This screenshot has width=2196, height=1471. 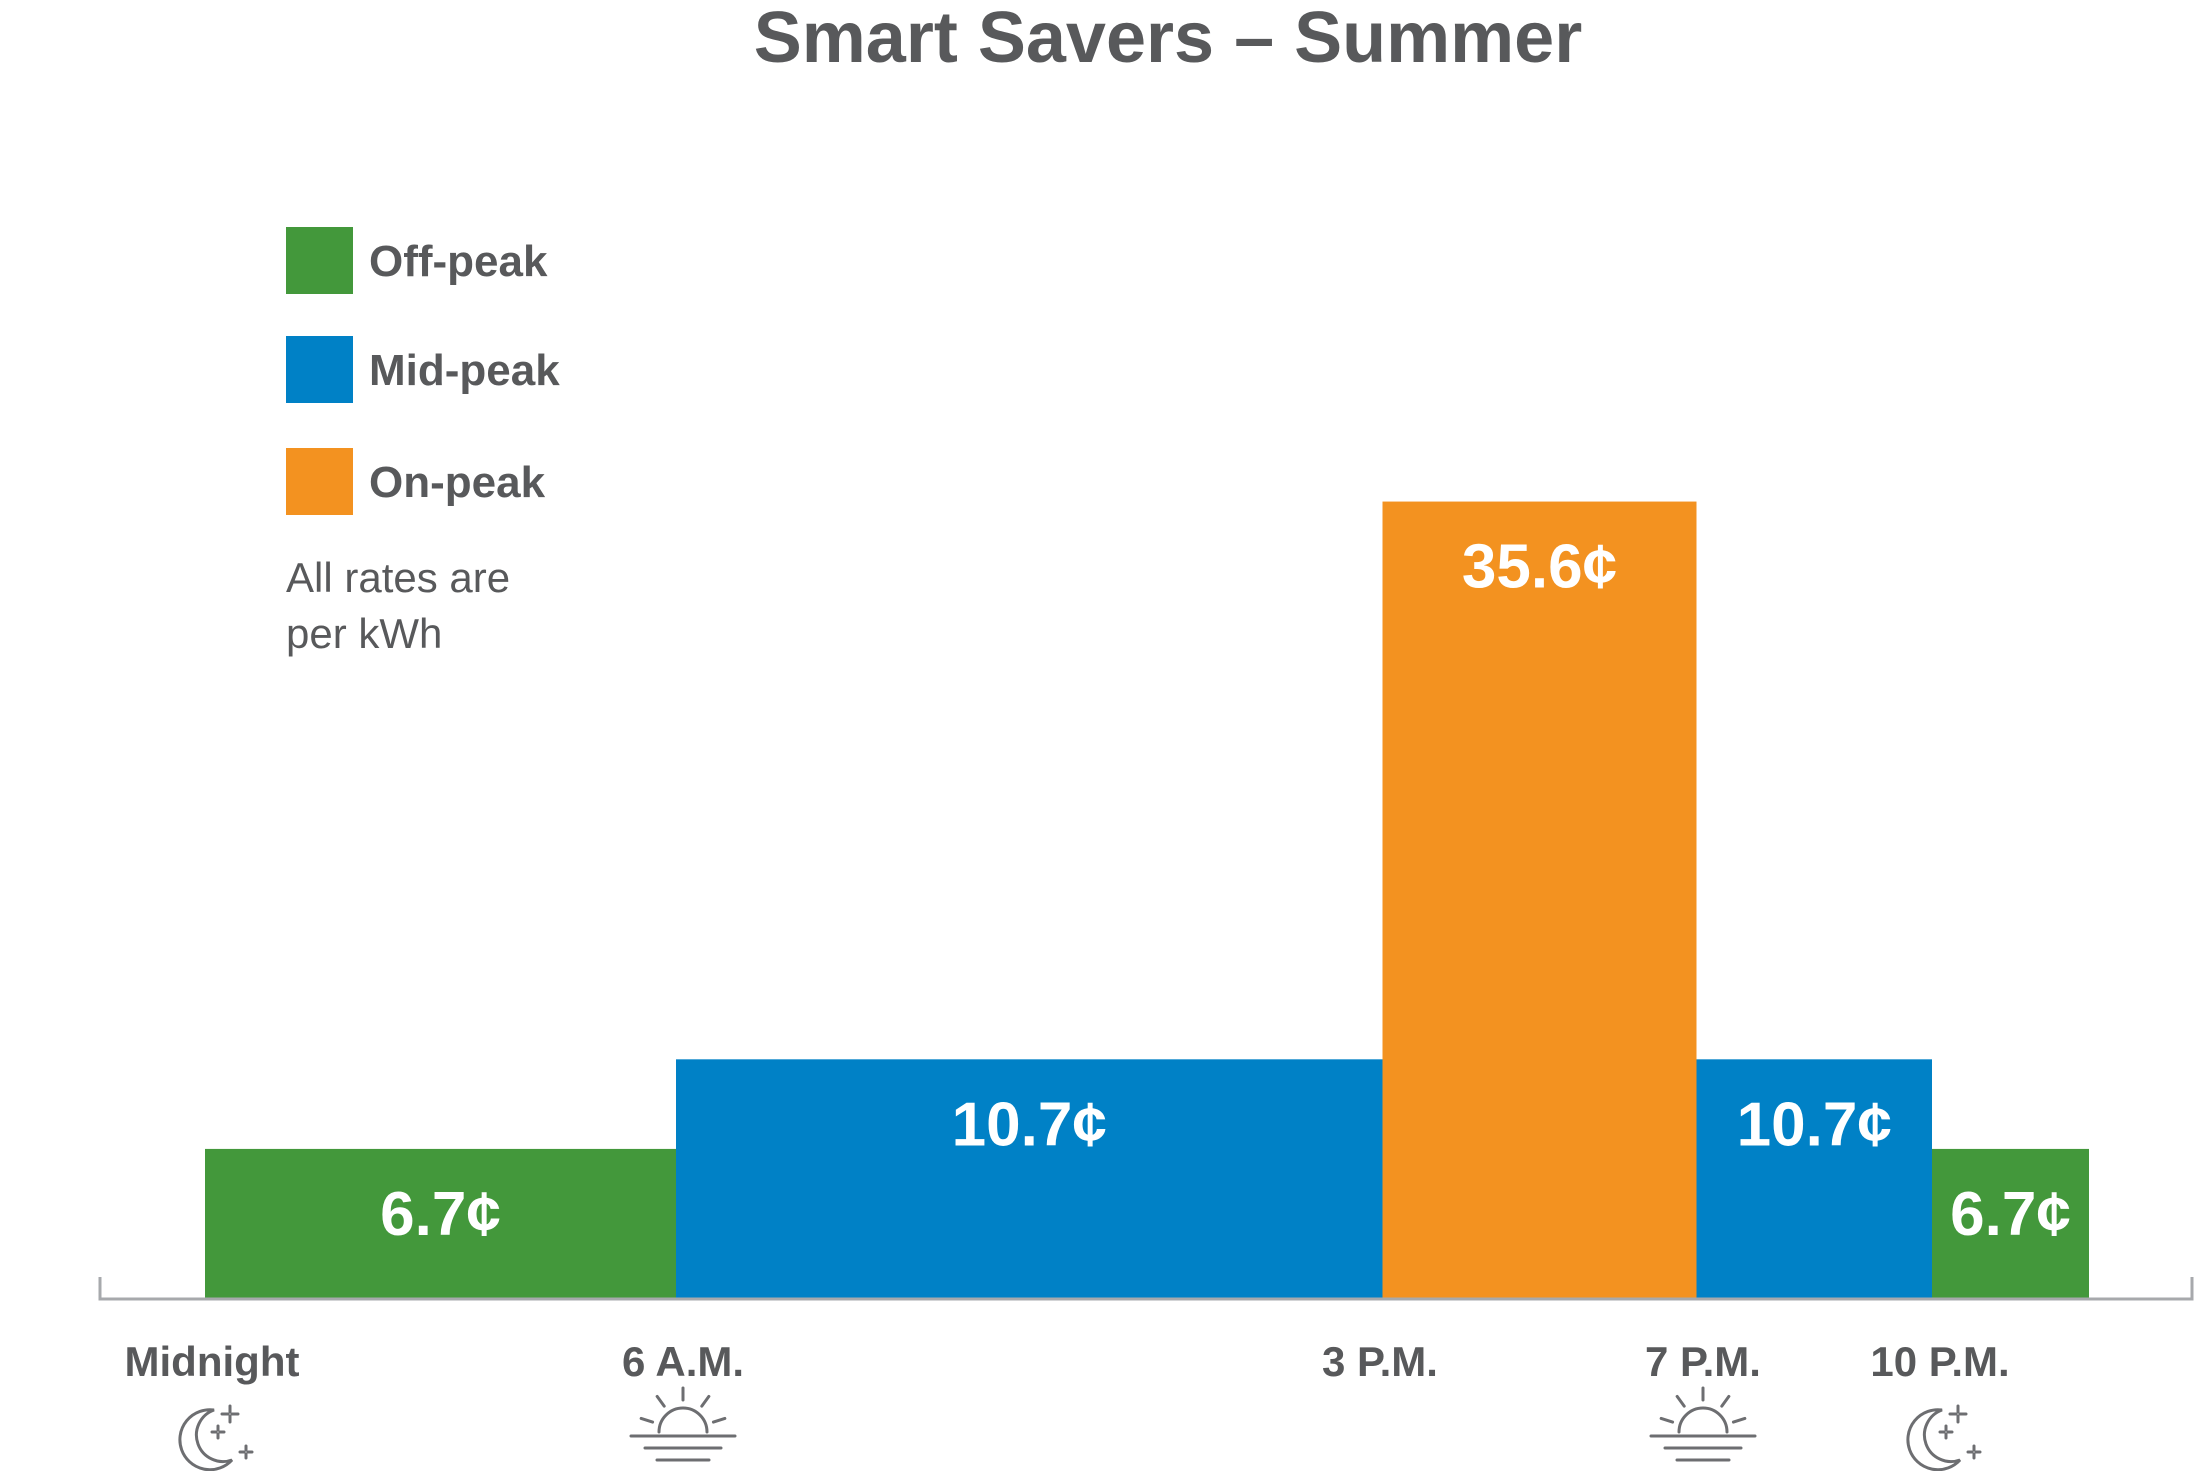 I want to click on x-axis-line, so click(x=1146, y=1289).